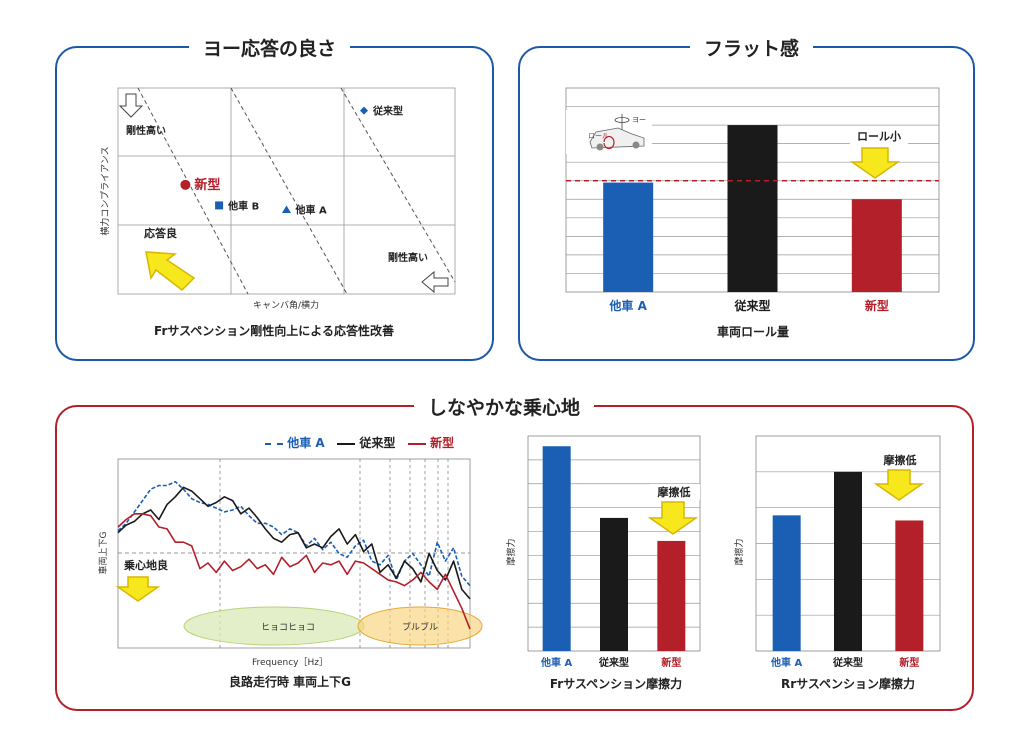 The height and width of the screenshot is (755, 1023). I want to click on ride-series-lines, so click(294, 555).